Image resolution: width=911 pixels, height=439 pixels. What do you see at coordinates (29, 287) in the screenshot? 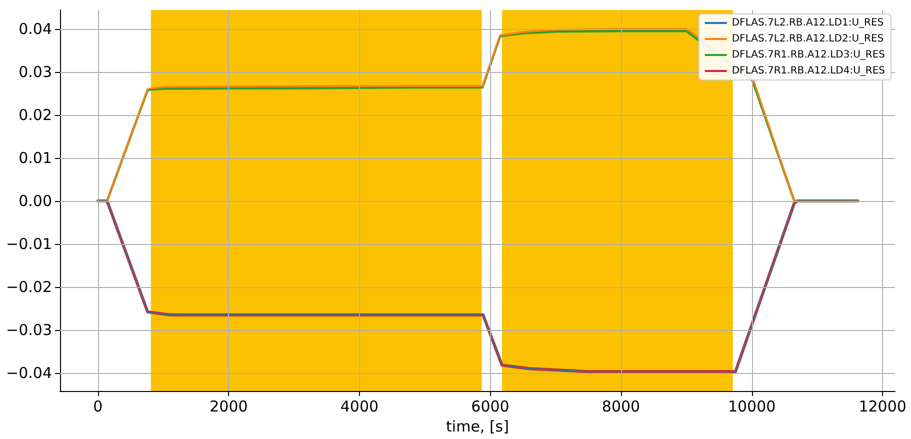
I see `y-tick-label: −0.02` at bounding box center [29, 287].